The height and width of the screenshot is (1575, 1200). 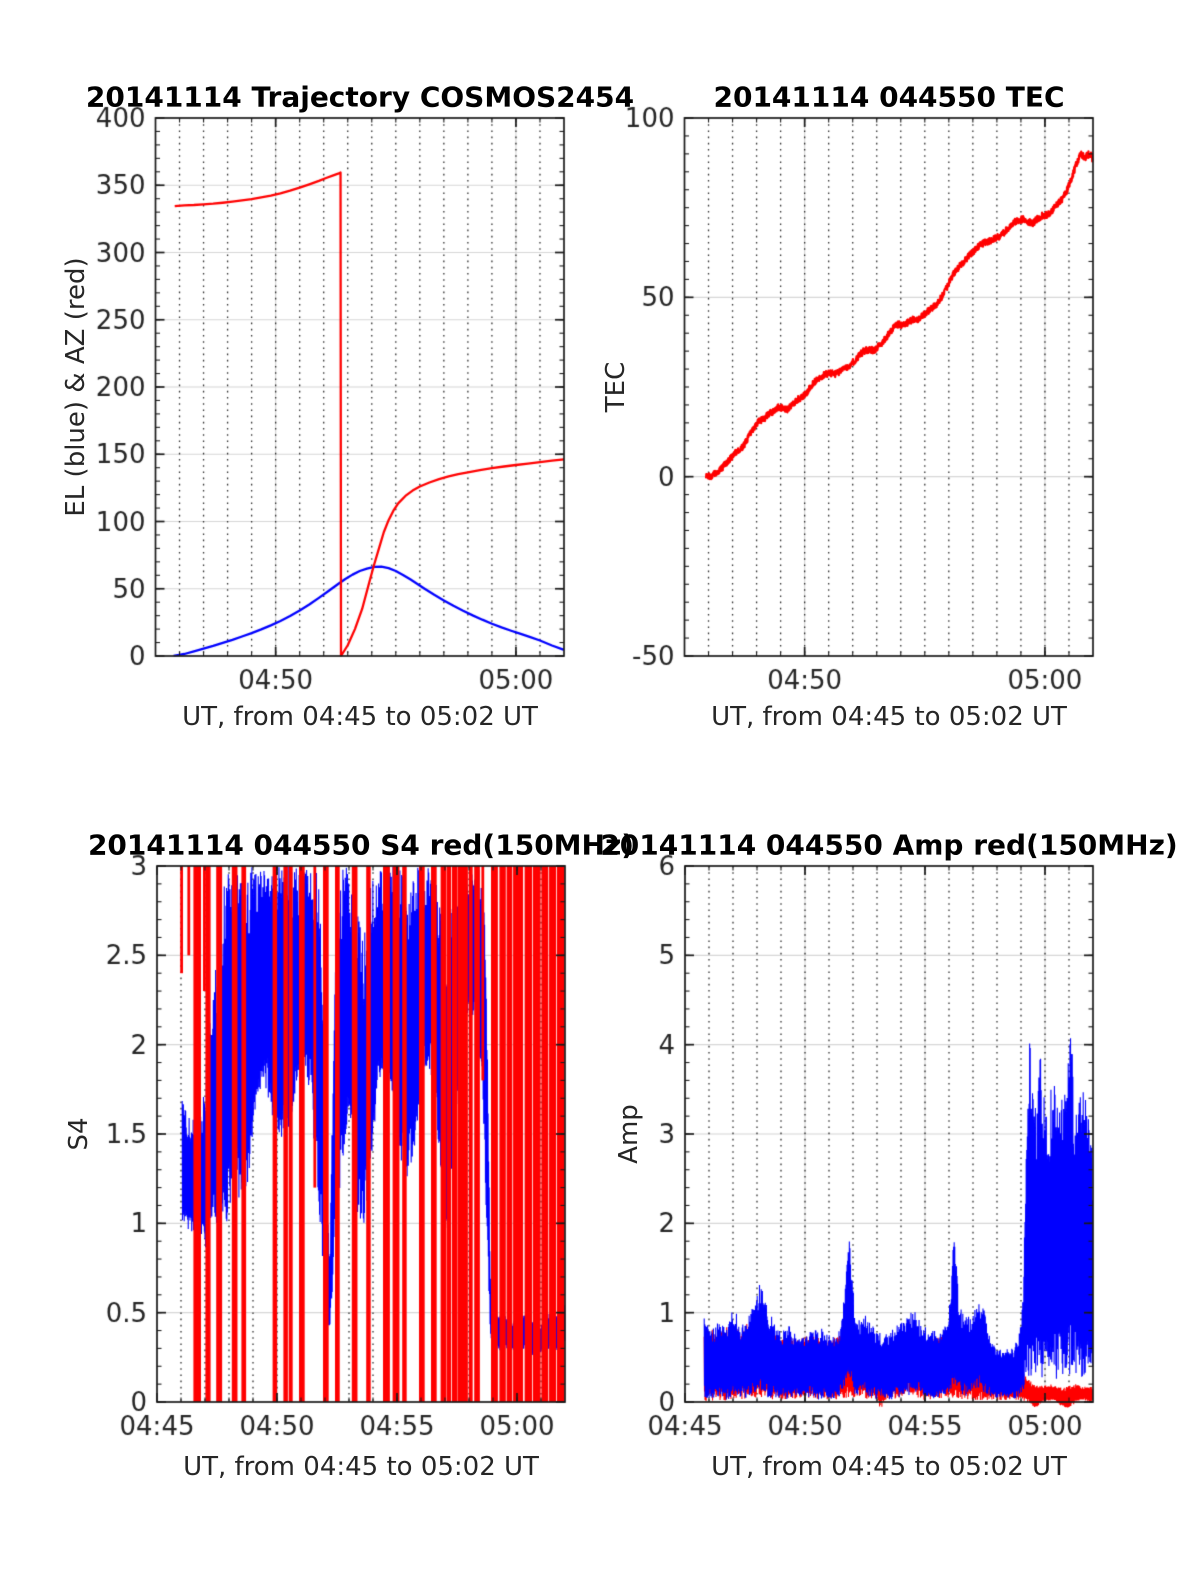 What do you see at coordinates (361, 845) in the screenshot?
I see `s4-chart-title: 20141114 044550 S4 red(150MHz)` at bounding box center [361, 845].